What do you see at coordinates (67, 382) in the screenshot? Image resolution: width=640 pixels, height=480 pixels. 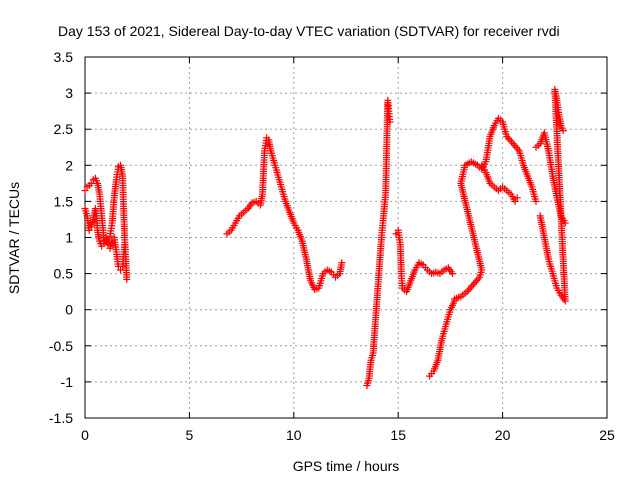 I see `y-tick-label: -1` at bounding box center [67, 382].